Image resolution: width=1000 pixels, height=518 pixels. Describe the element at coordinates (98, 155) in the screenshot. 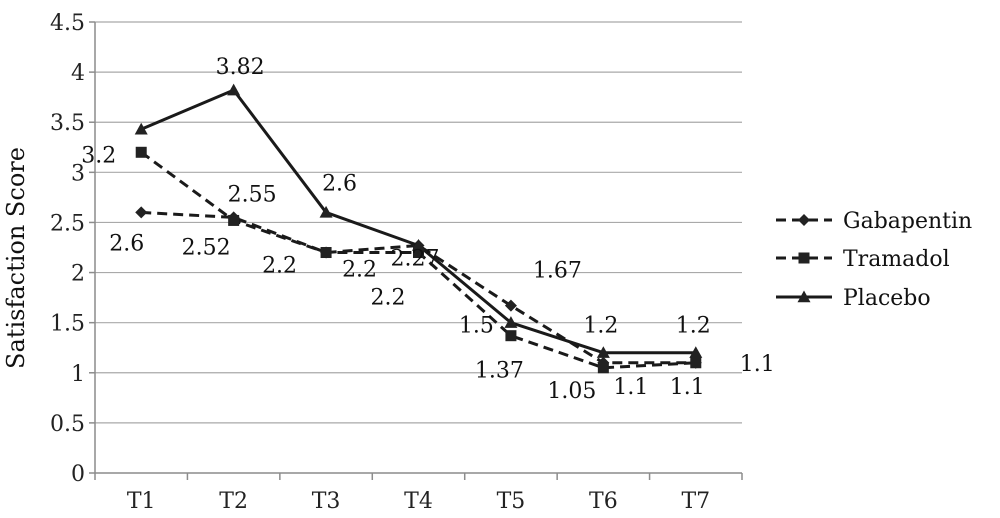

I see `tramadol-data-label: 3.2` at that location.